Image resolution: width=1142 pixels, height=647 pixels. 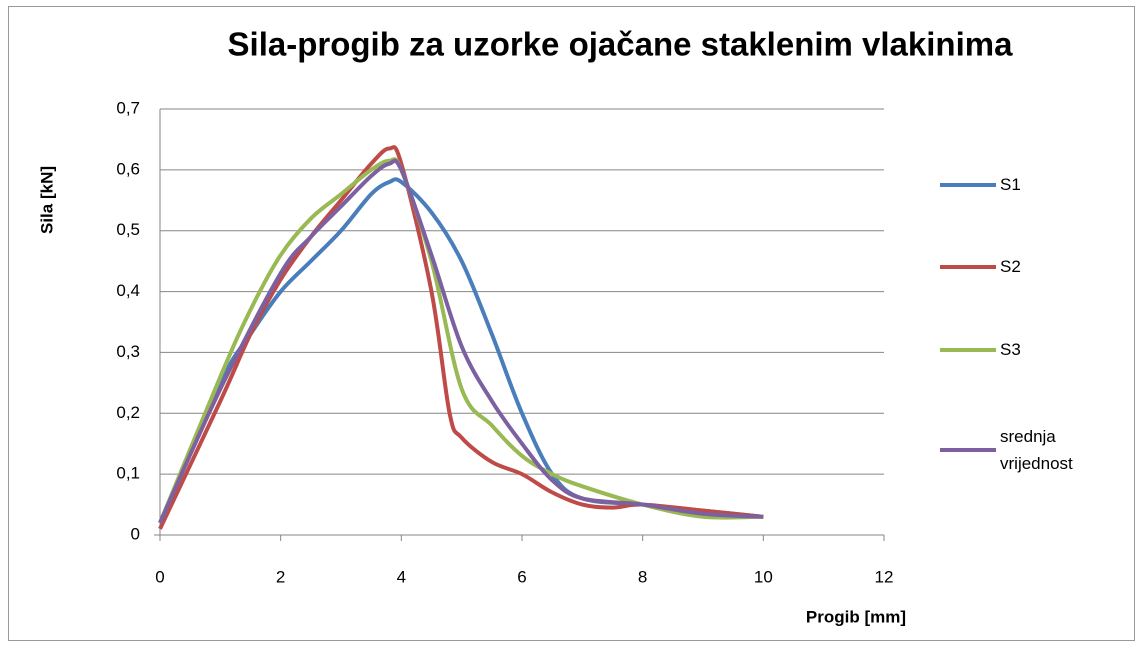 I want to click on legend-label: S1, so click(x=1010, y=184).